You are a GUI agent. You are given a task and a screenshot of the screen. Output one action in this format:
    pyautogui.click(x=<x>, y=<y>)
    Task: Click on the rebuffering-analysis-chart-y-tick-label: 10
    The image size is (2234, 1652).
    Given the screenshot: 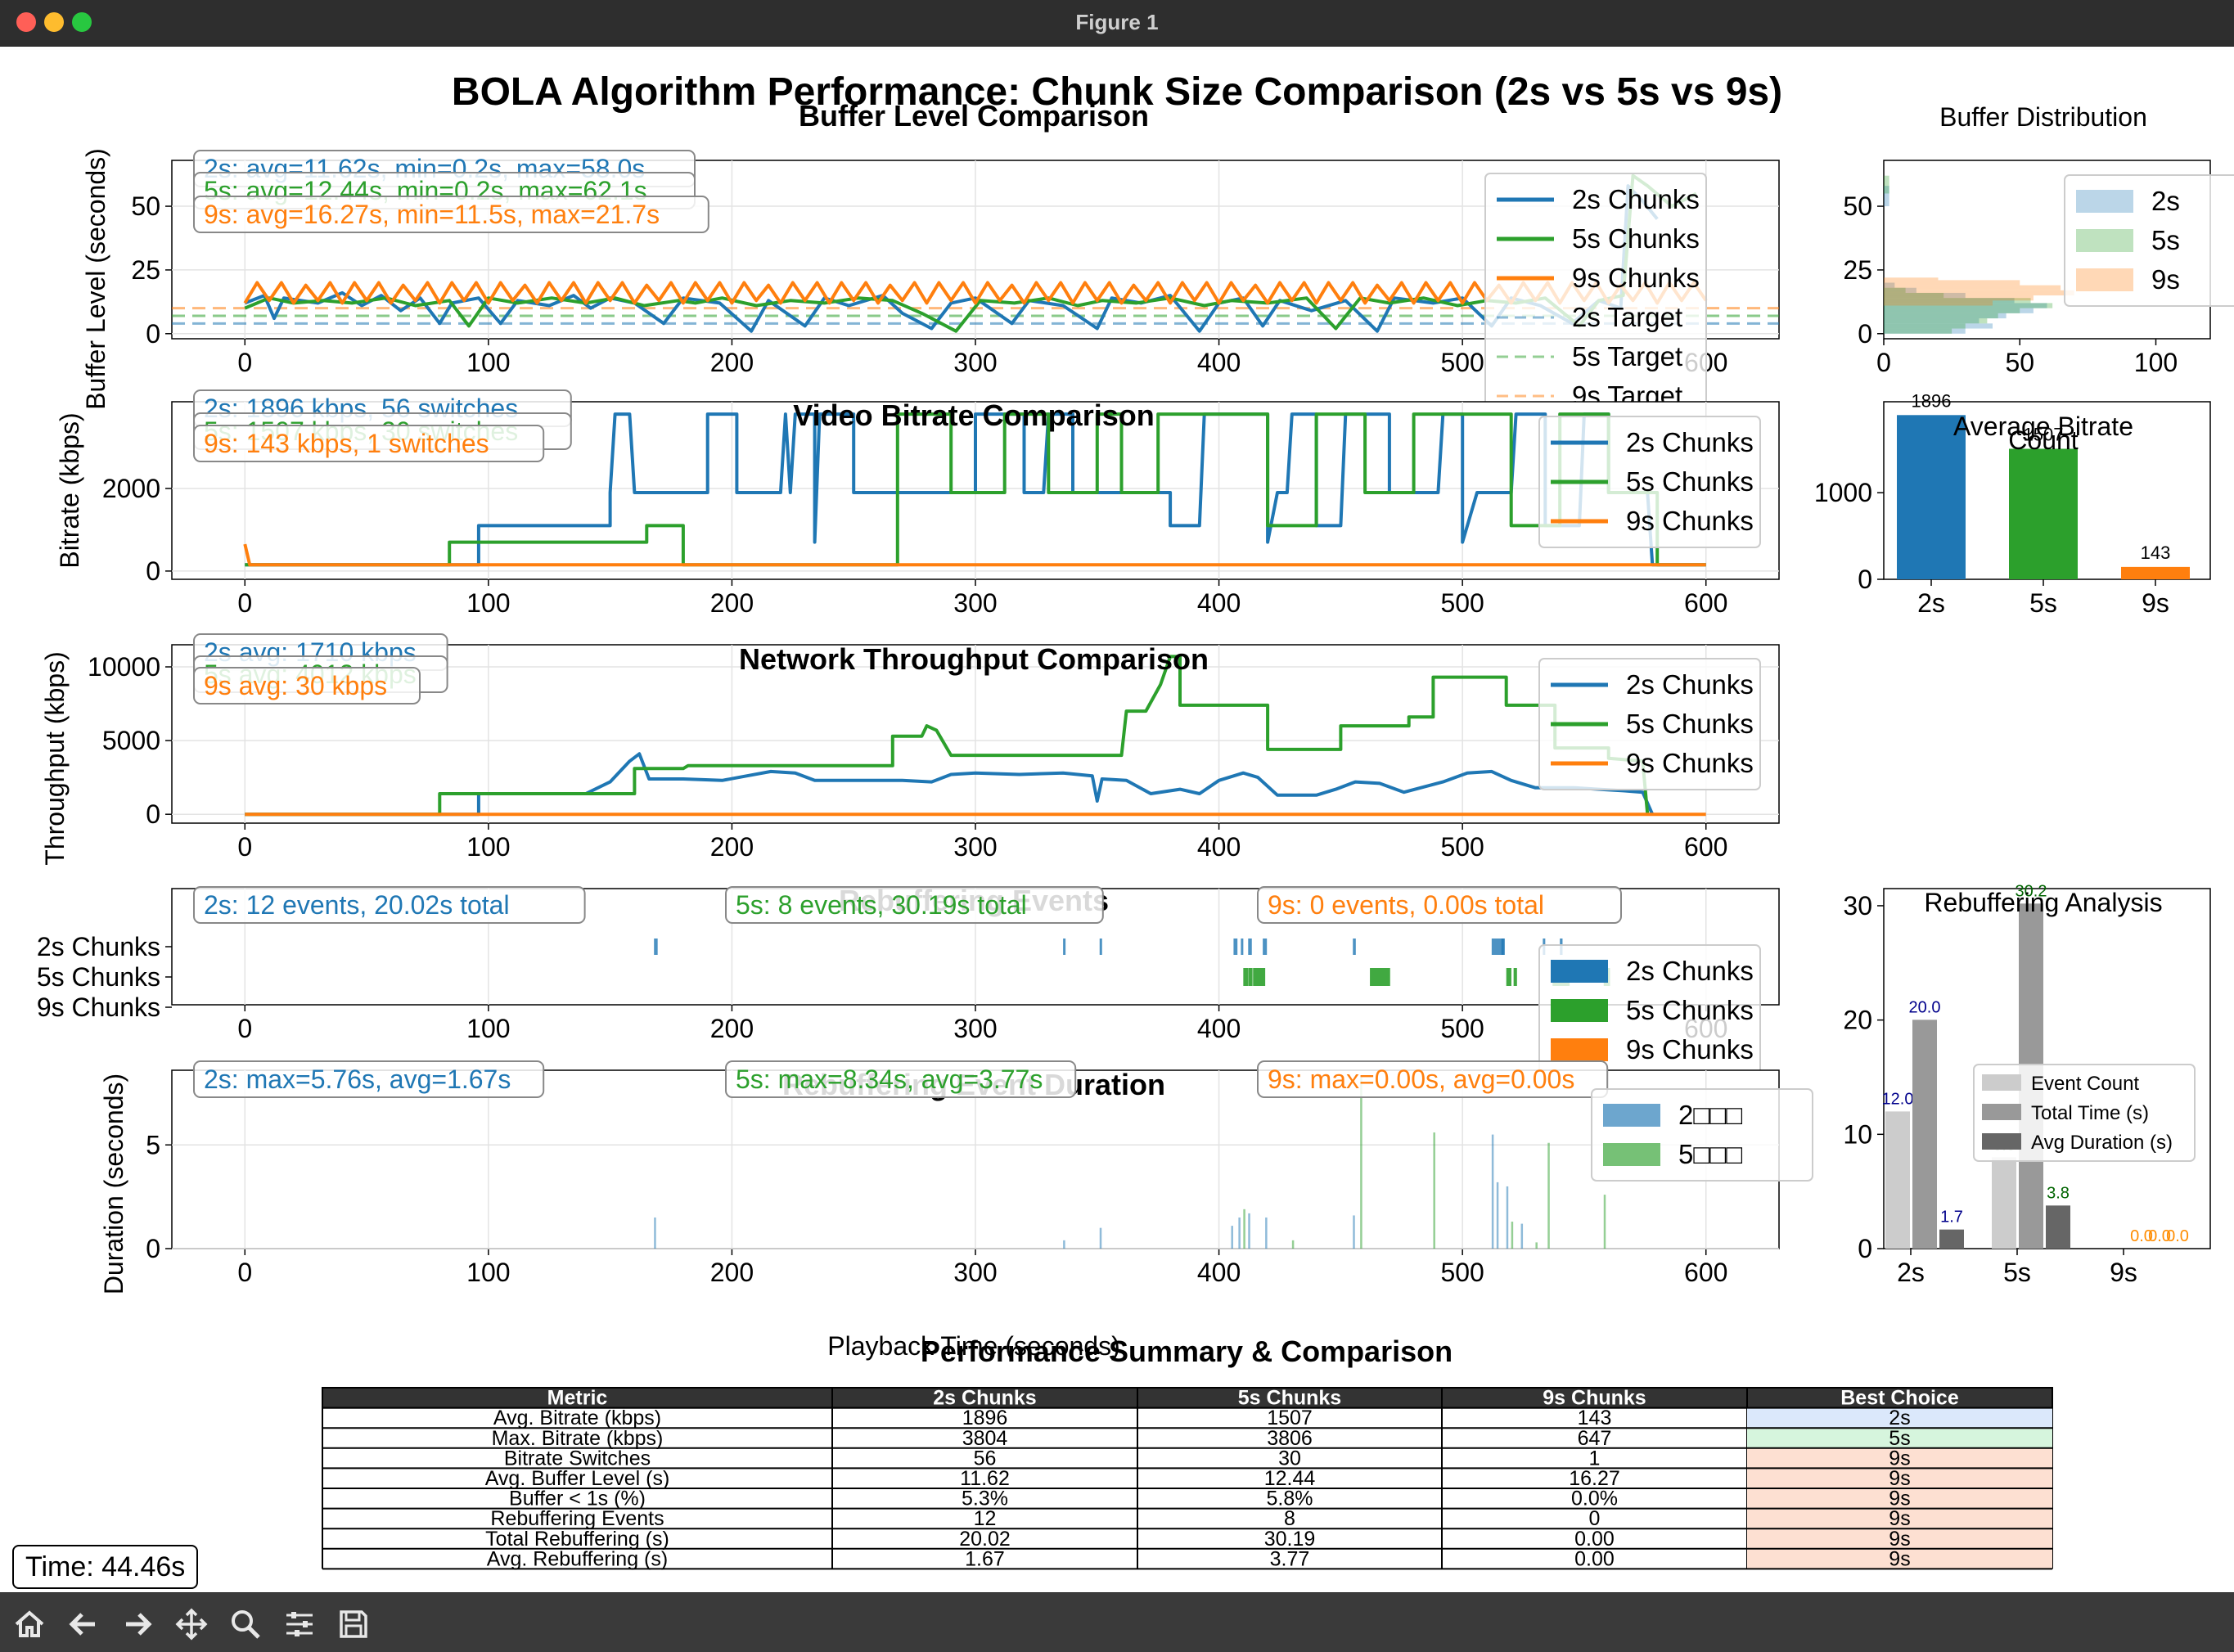 What is the action you would take?
    pyautogui.click(x=1857, y=1134)
    